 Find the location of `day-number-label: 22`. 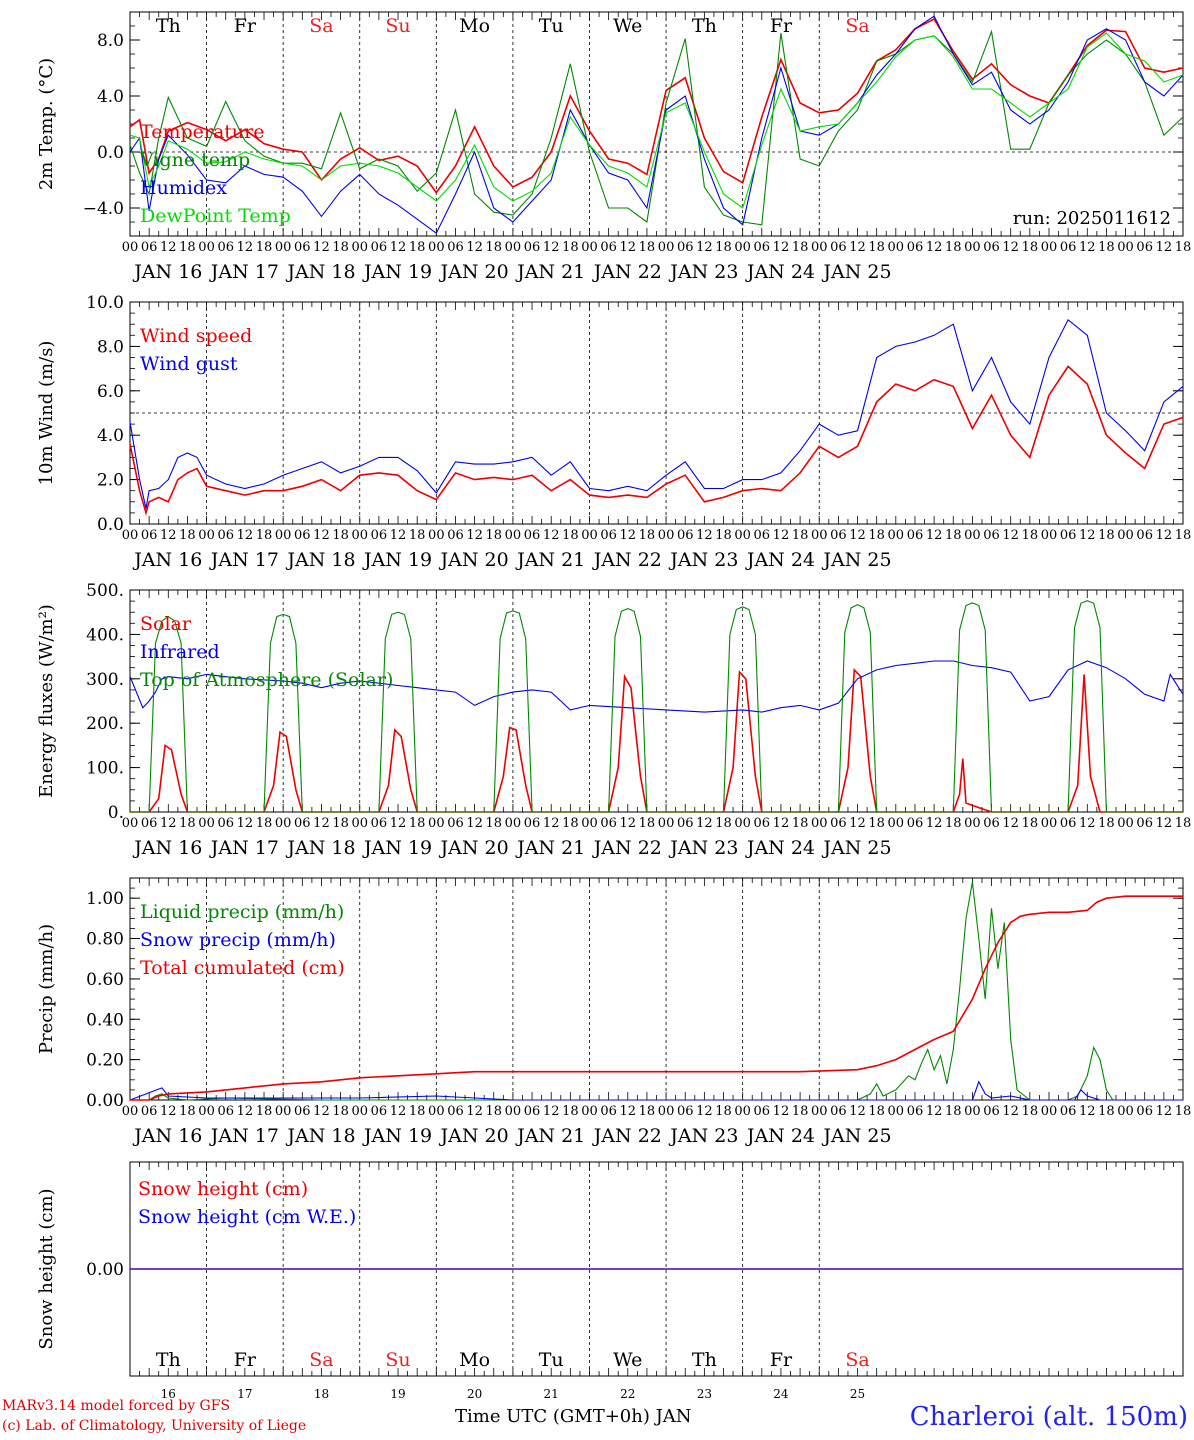

day-number-label: 22 is located at coordinates (627, 1394).